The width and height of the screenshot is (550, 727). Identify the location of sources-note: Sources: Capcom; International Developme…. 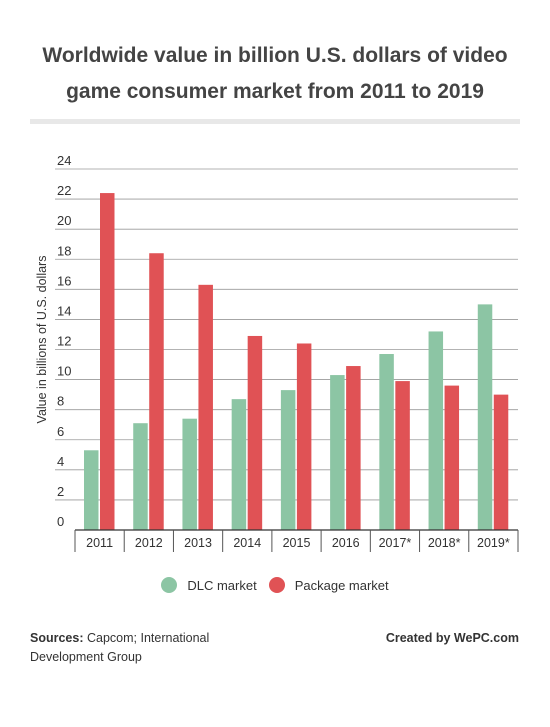
(145, 648).